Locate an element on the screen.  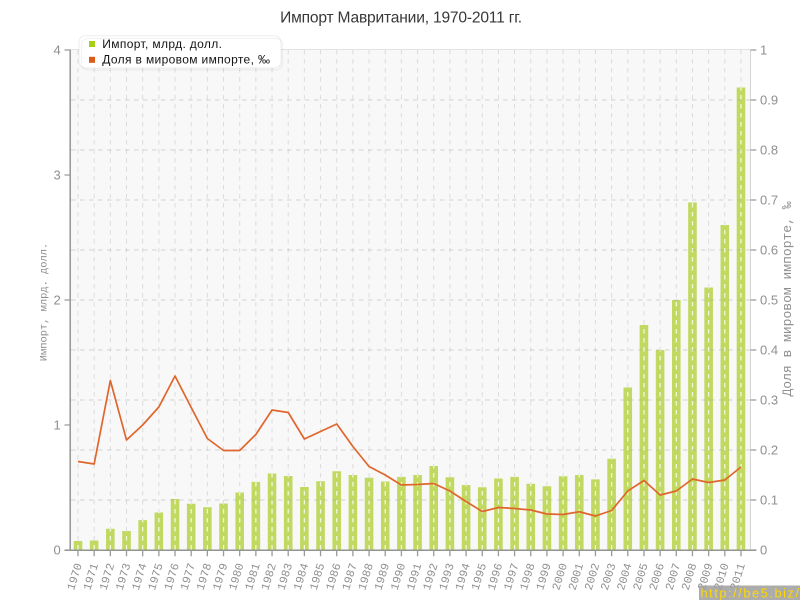
svg-text: 0.9 is located at coordinates (769, 100).